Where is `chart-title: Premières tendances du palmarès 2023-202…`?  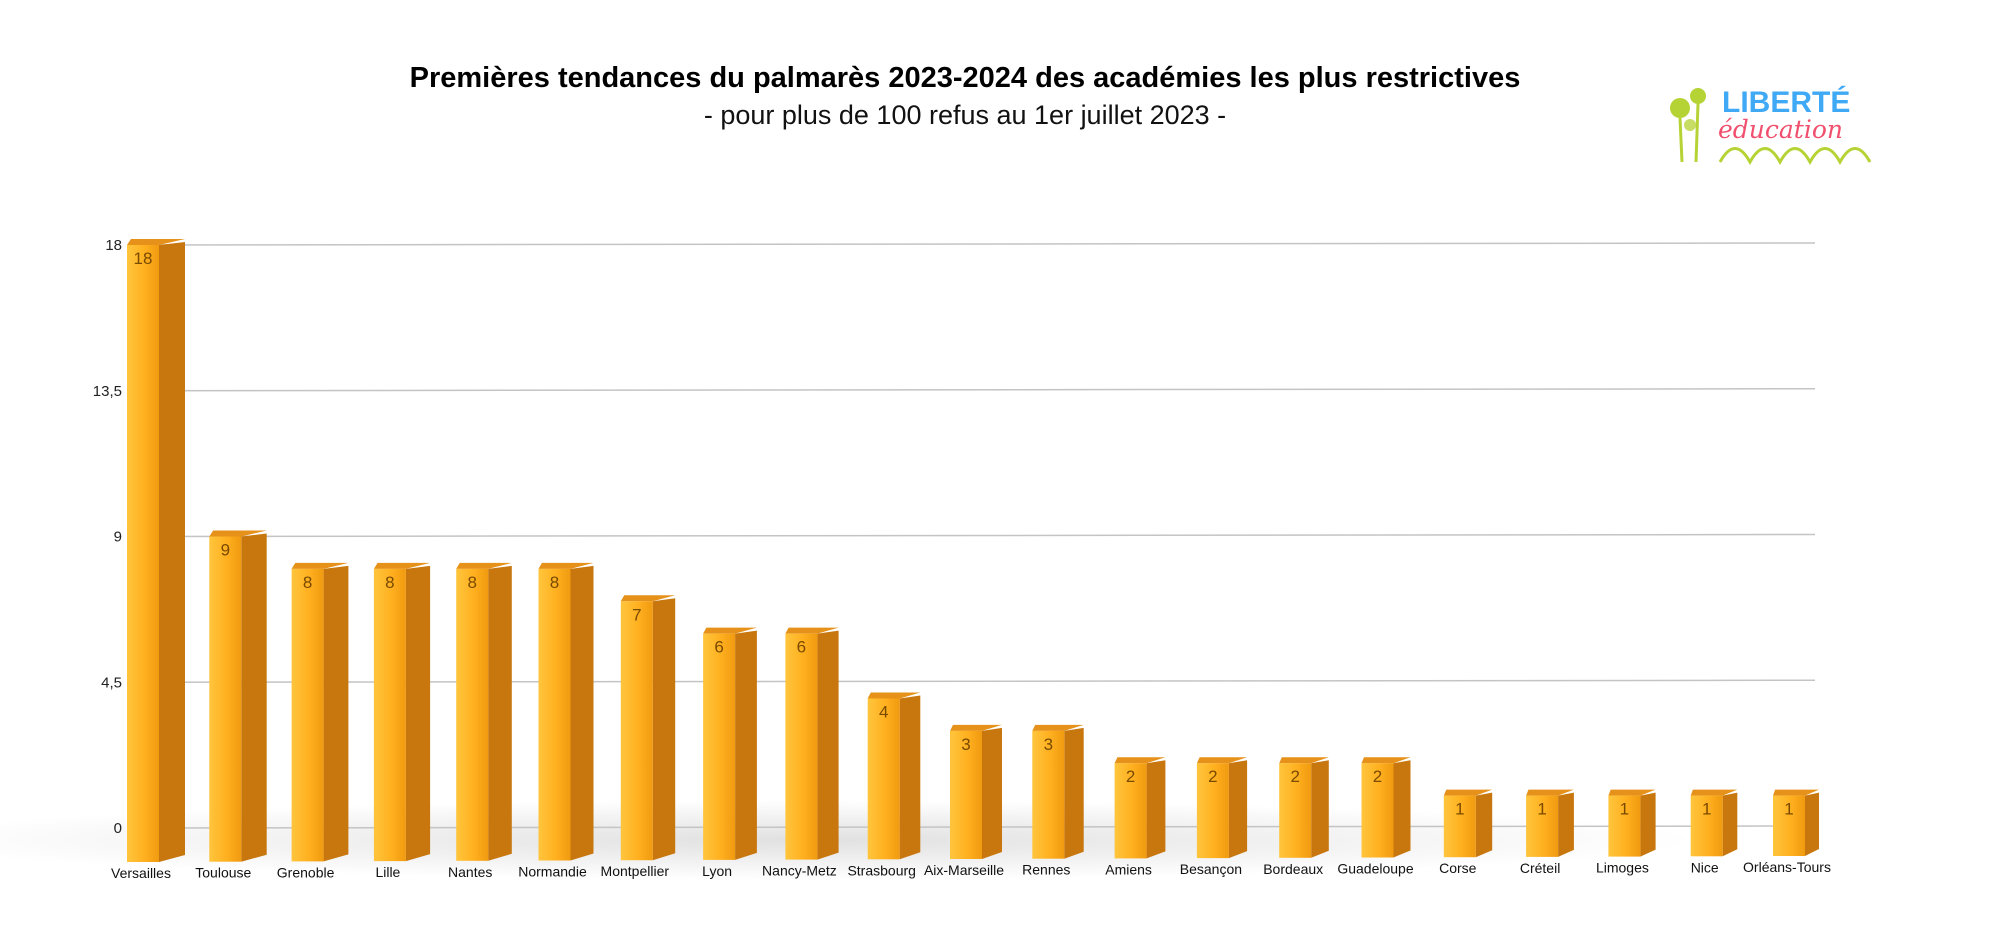
chart-title: Premières tendances du palmarès 2023-202… is located at coordinates (965, 78).